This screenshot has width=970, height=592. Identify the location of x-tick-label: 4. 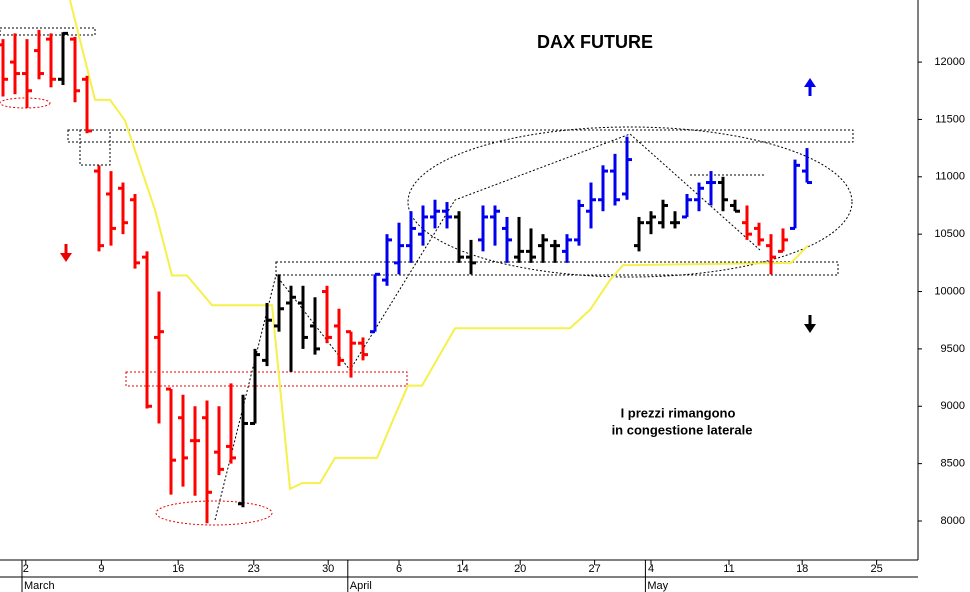
(651, 569).